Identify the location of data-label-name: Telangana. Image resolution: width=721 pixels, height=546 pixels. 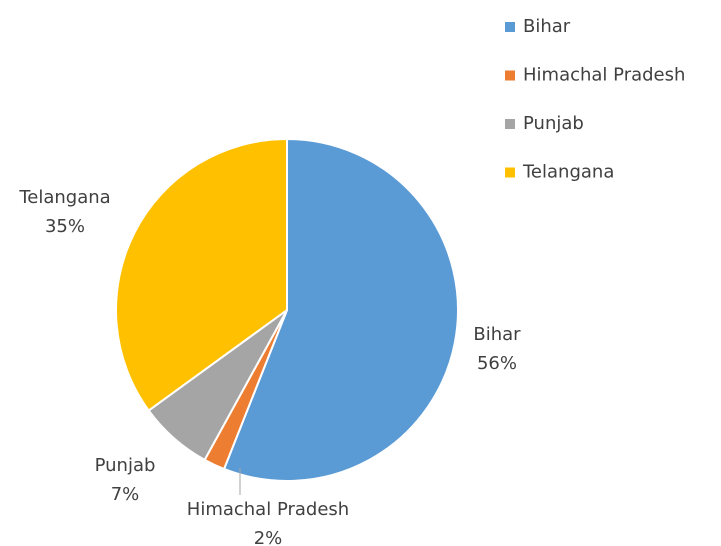
(64, 197).